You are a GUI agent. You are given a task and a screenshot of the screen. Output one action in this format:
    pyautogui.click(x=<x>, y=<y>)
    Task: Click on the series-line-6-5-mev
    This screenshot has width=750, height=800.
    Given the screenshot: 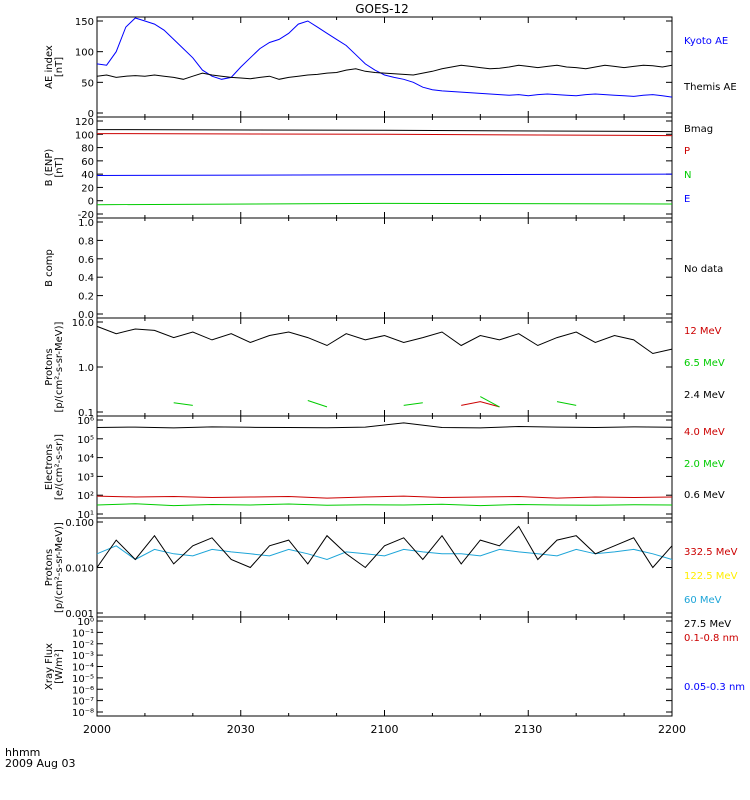 What is the action you would take?
    pyautogui.click(x=423, y=402)
    